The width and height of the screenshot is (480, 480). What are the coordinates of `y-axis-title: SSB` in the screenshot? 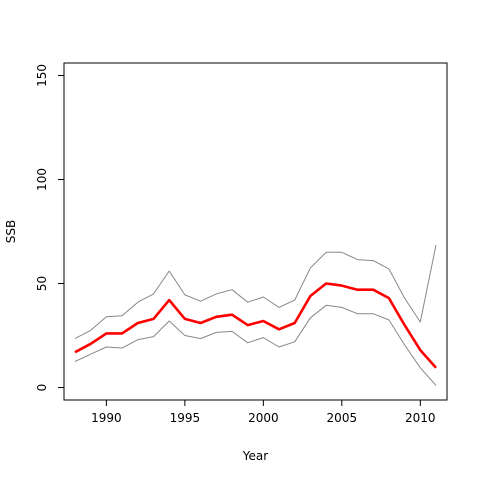 It's located at (11, 231).